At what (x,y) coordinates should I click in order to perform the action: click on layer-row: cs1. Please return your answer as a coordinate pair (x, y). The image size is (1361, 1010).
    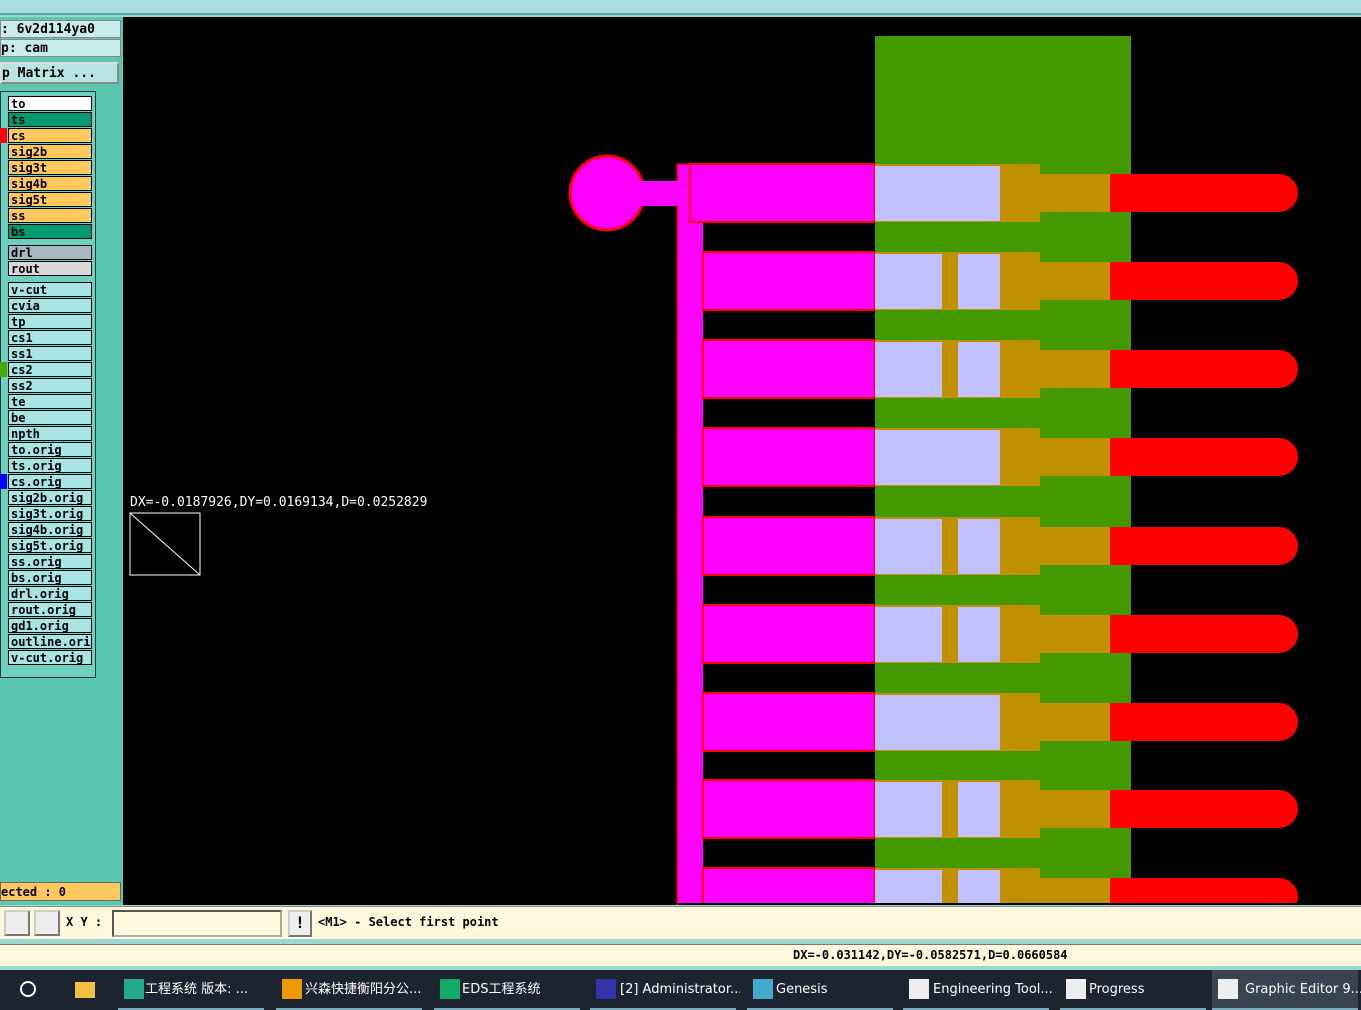
    Looking at the image, I should click on (50, 337).